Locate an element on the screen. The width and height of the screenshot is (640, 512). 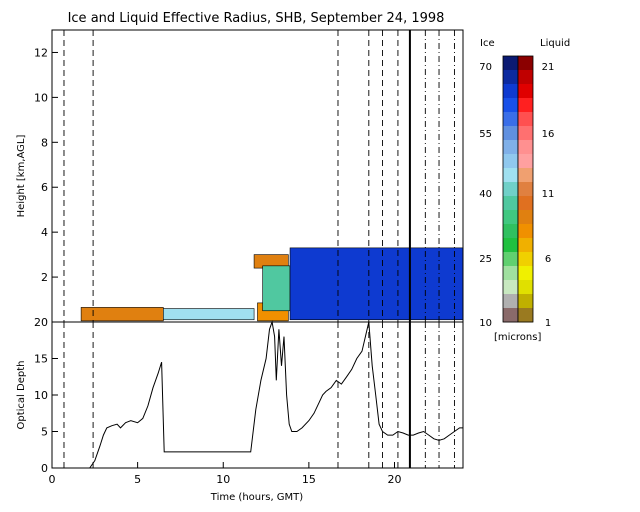
colorbar-liquid-tick: 21 is located at coordinates (548, 67).